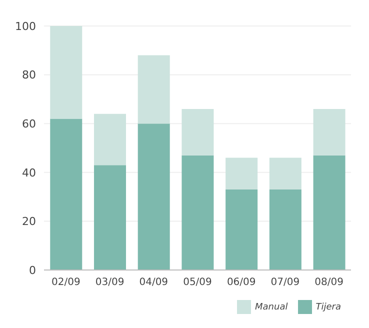 Image resolution: width=369 pixels, height=328 pixels. I want to click on y-tick-label: 100, so click(25, 26).